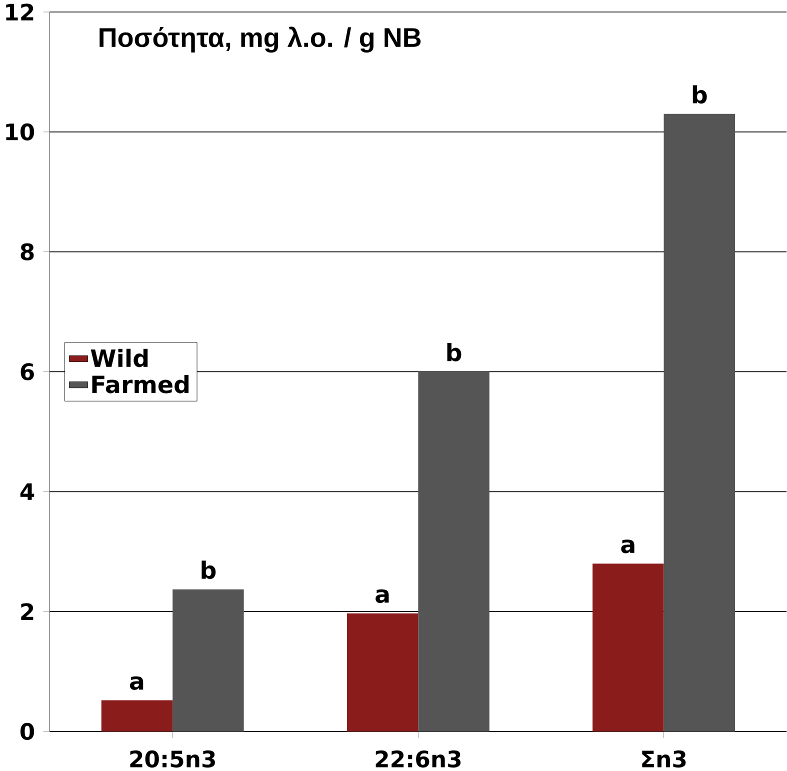 The width and height of the screenshot is (787, 771). Describe the element at coordinates (27, 491) in the screenshot. I see `y-tick-label: 4` at that location.